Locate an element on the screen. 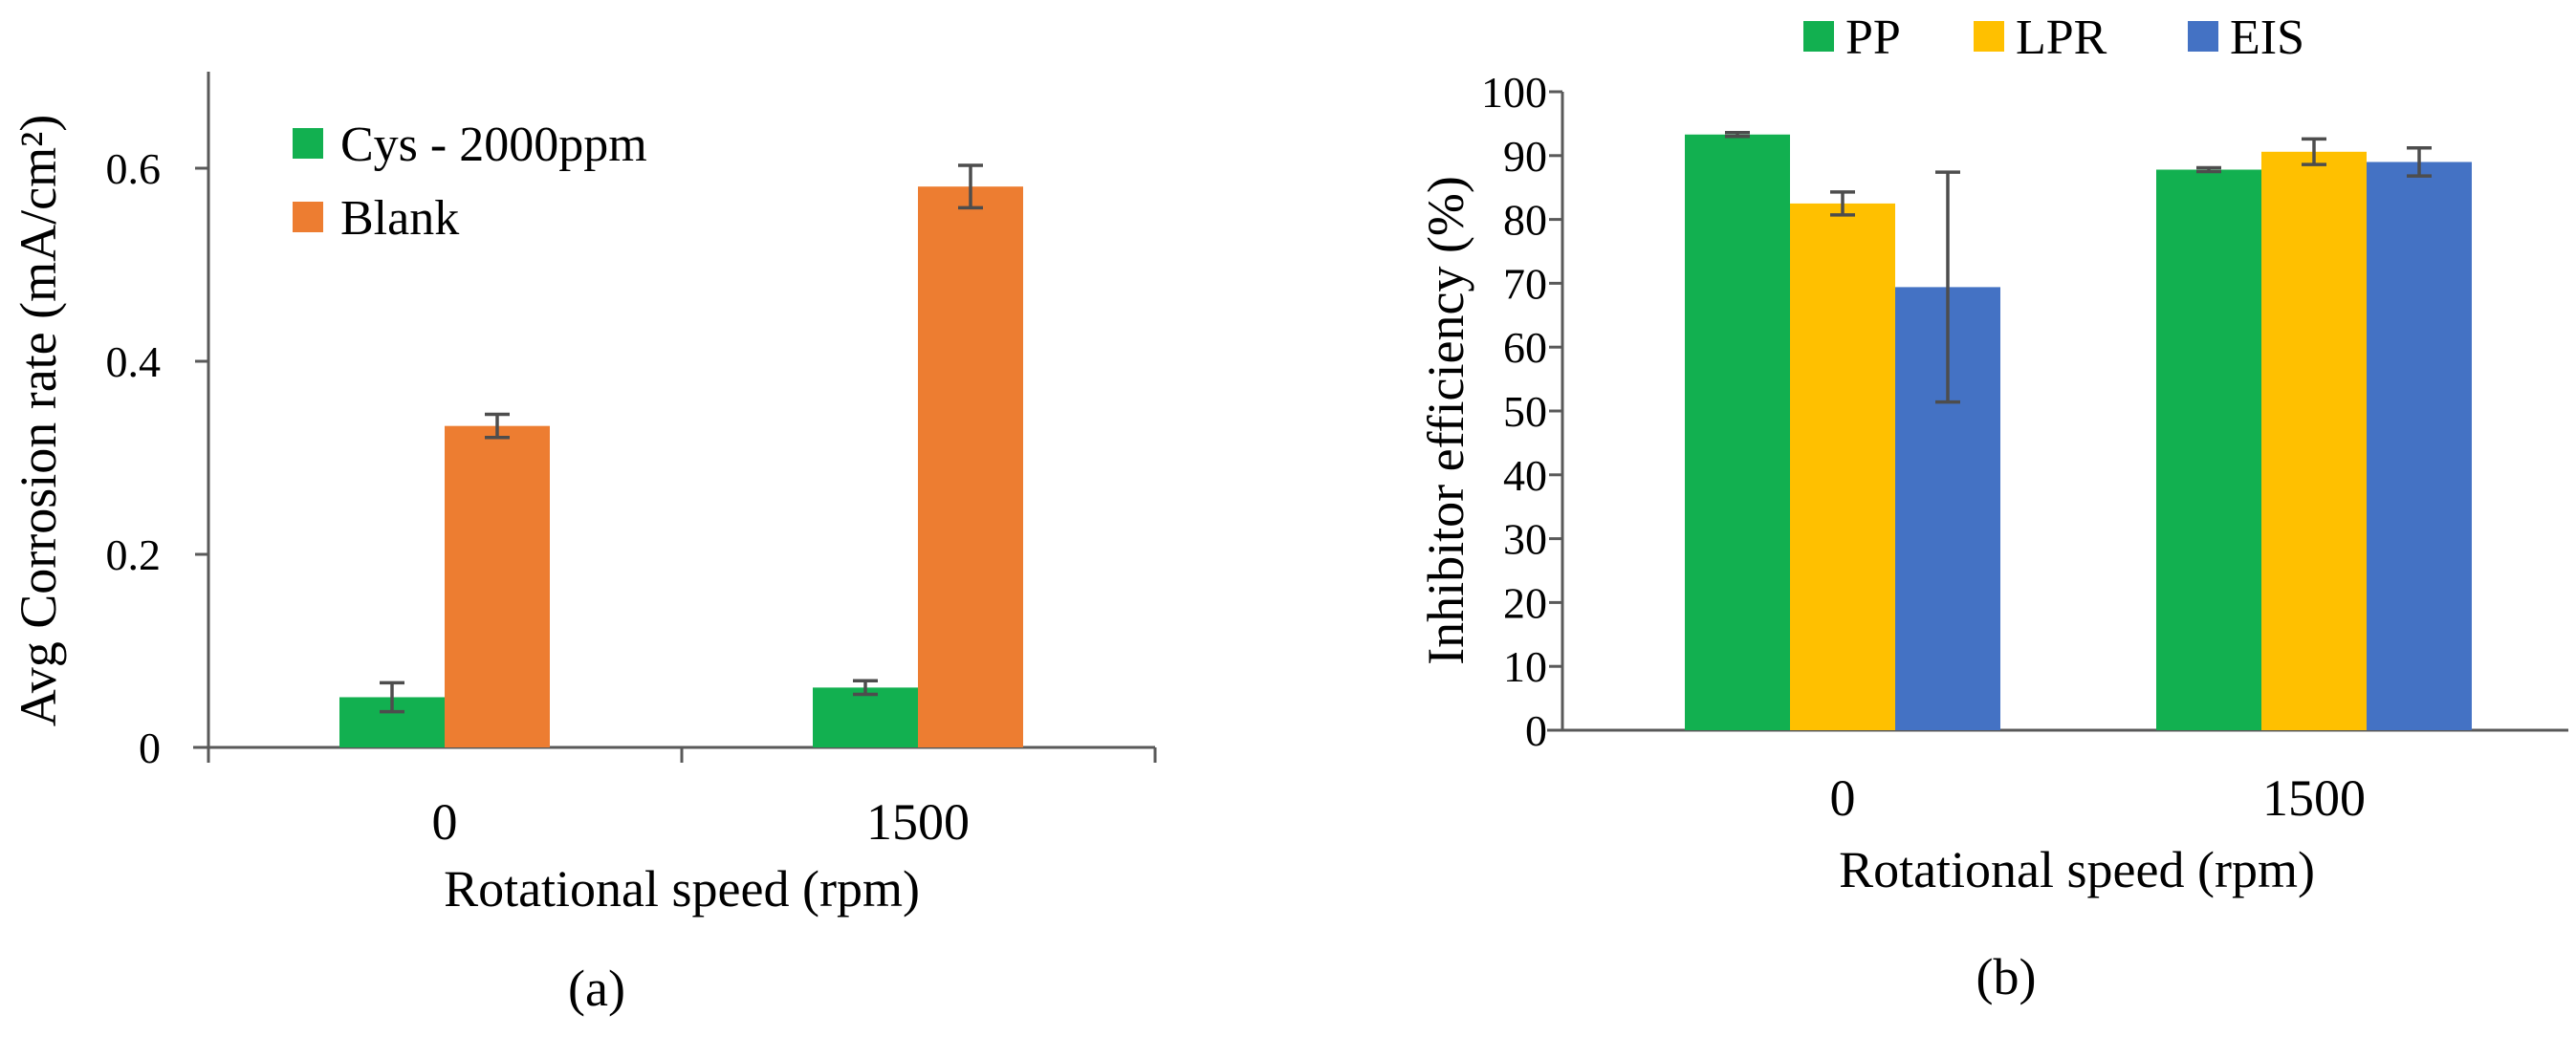 This screenshot has height=1037, width=2576. y-tick-label: 30 is located at coordinates (1525, 539).